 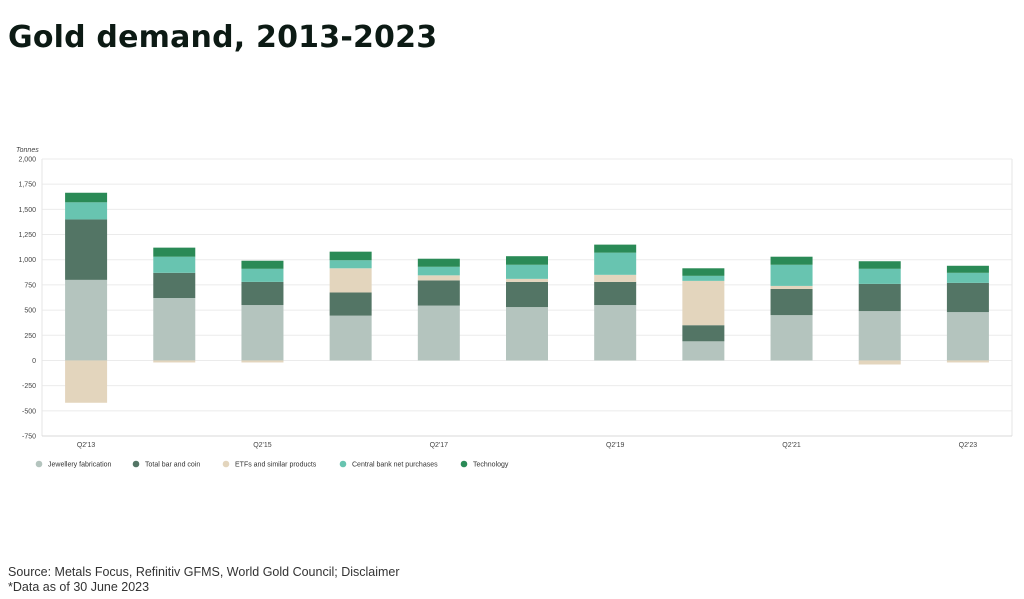 I want to click on y-tick-label: 250, so click(x=30, y=336).